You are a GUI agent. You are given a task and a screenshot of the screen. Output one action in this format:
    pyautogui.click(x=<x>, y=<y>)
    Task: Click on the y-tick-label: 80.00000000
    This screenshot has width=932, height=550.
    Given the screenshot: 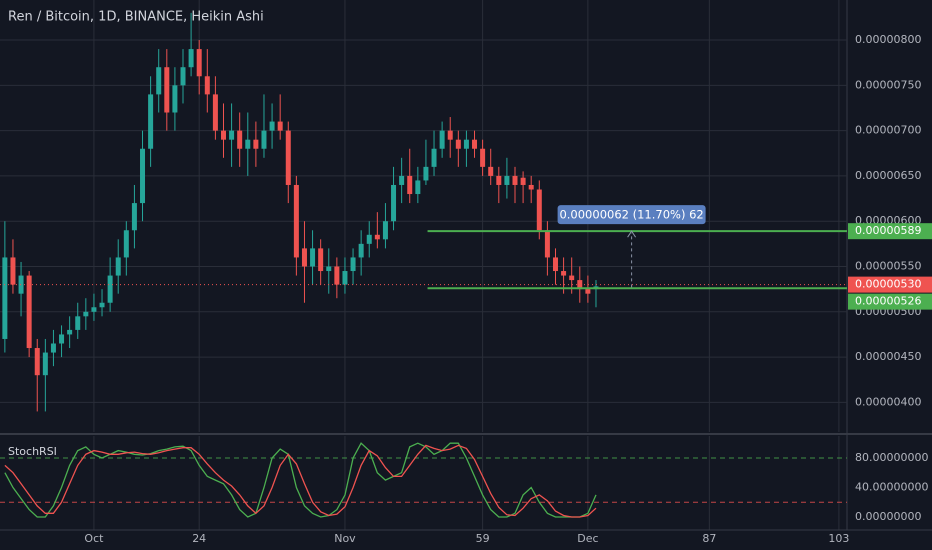 What is the action you would take?
    pyautogui.click(x=891, y=457)
    